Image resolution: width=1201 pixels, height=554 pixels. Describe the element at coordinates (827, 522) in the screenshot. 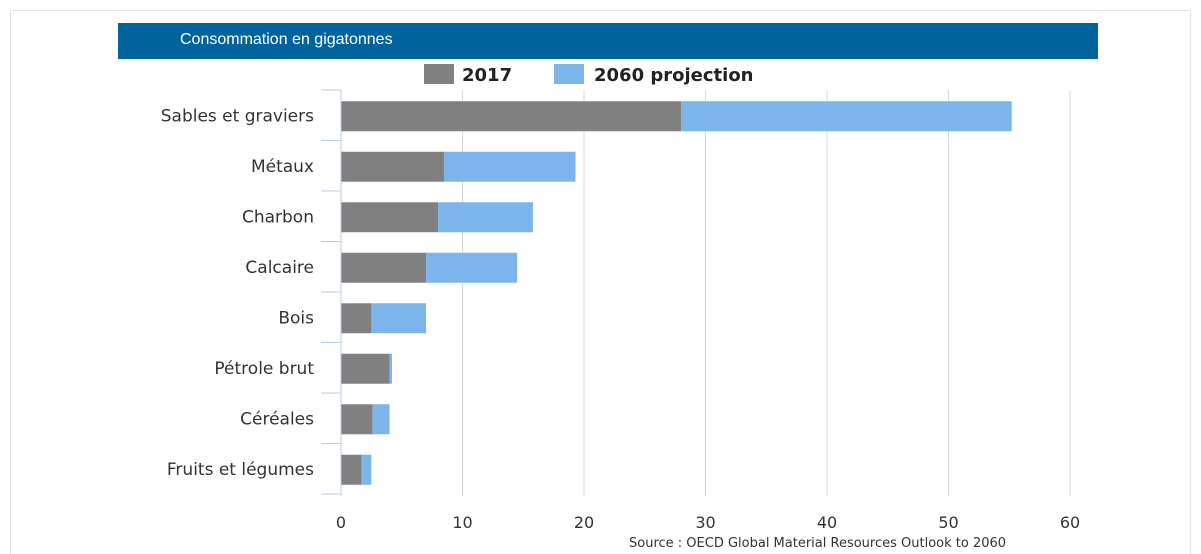

I see `x-tick-label-40: 40` at that location.